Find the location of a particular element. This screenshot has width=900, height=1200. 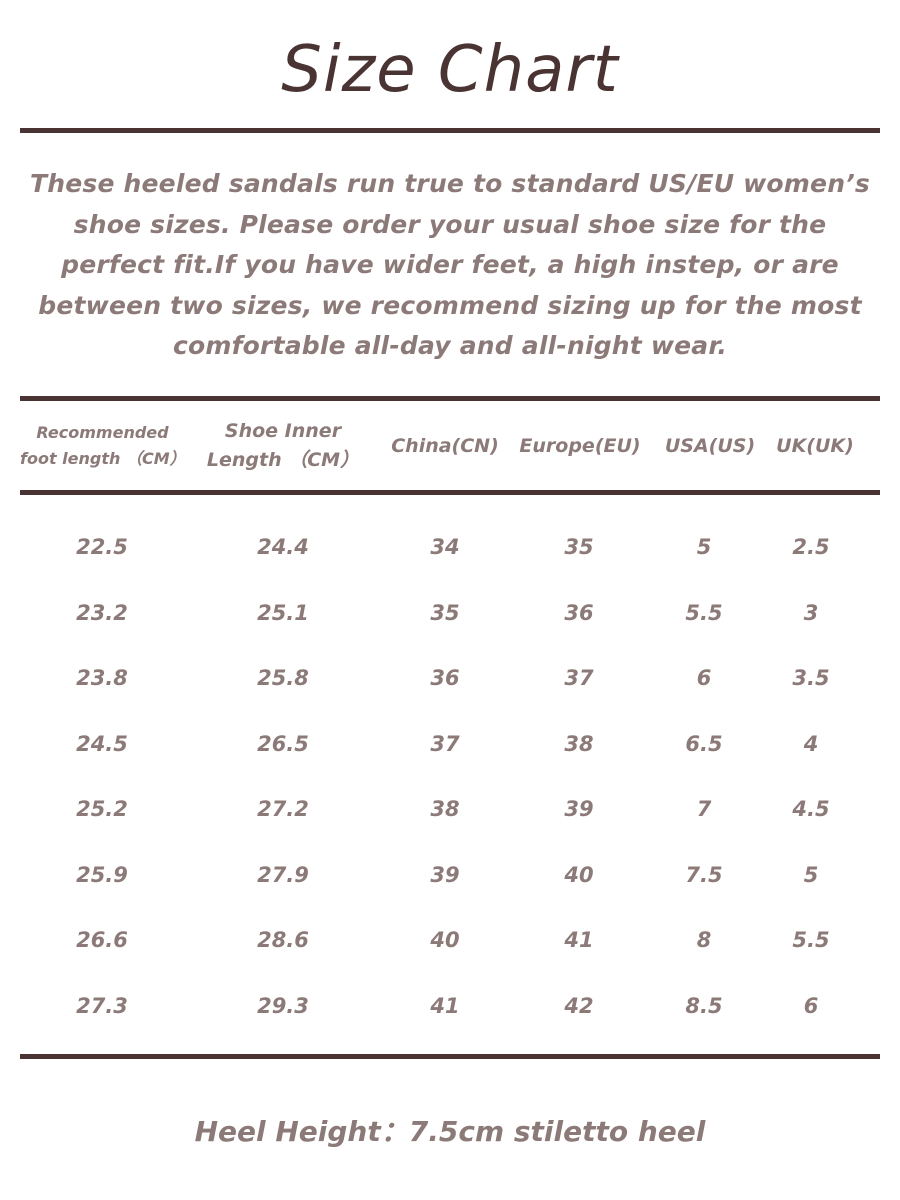

heel-height-note: Heel Height：7.5cm stiletto heel is located at coordinates (450, 1131).